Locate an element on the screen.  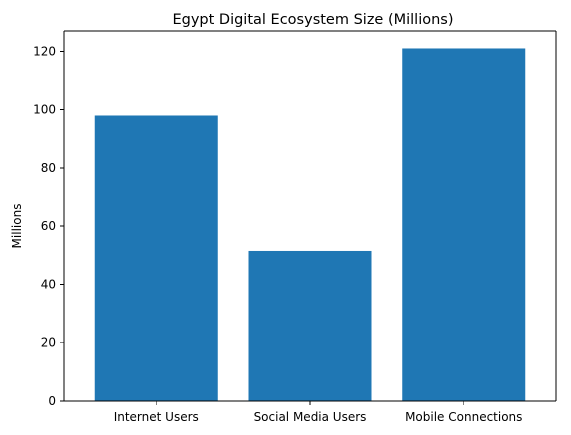
y-tick-label: 100 is located at coordinates (44, 110).